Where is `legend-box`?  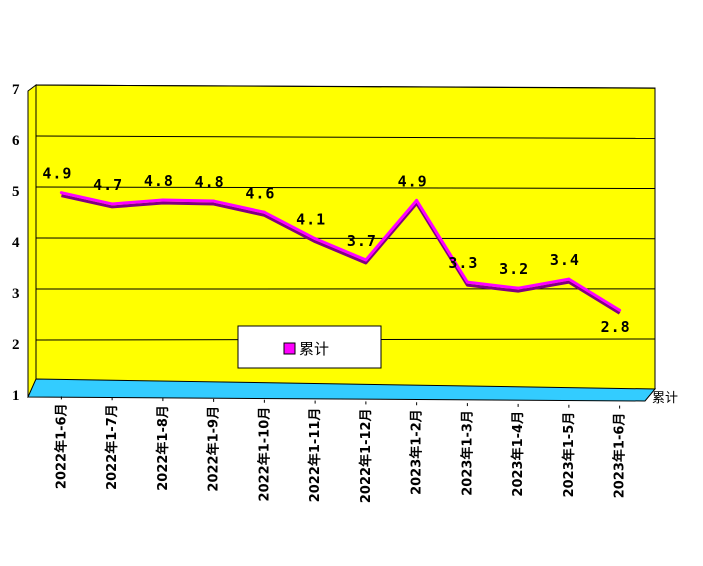 legend-box is located at coordinates (309, 347).